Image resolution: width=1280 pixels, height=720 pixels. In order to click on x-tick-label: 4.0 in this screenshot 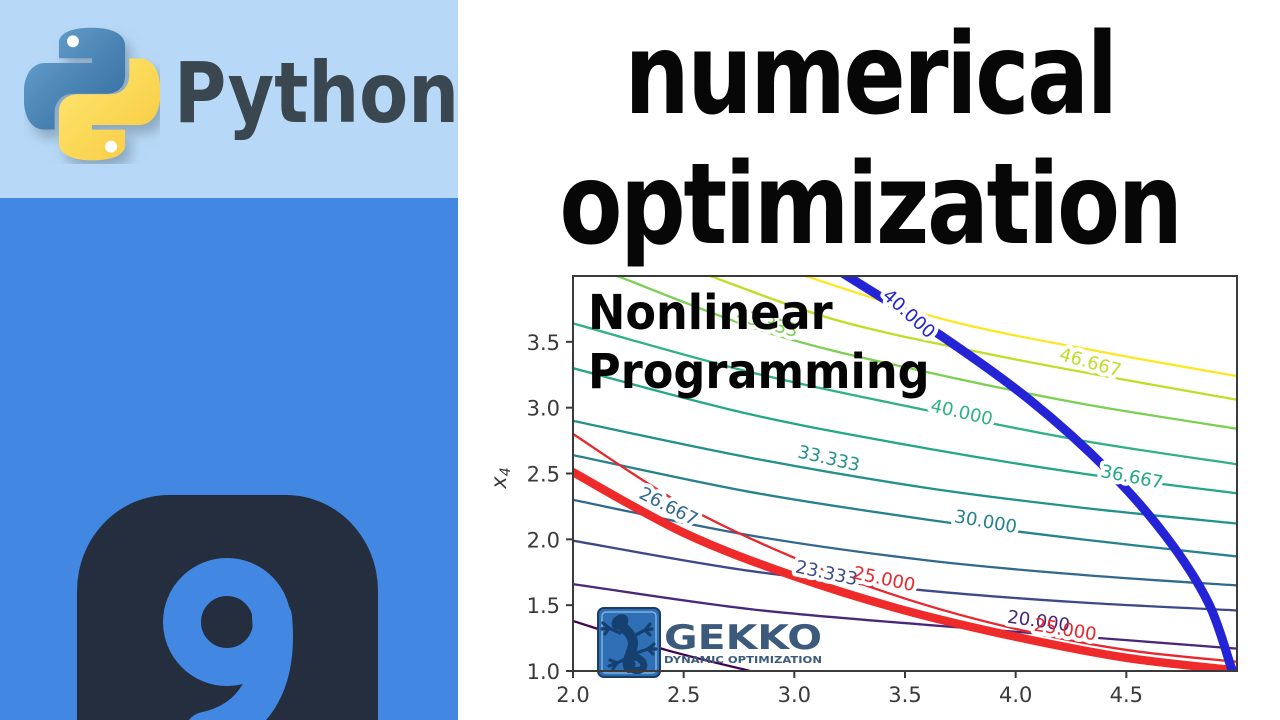, I will do `click(1015, 695)`.